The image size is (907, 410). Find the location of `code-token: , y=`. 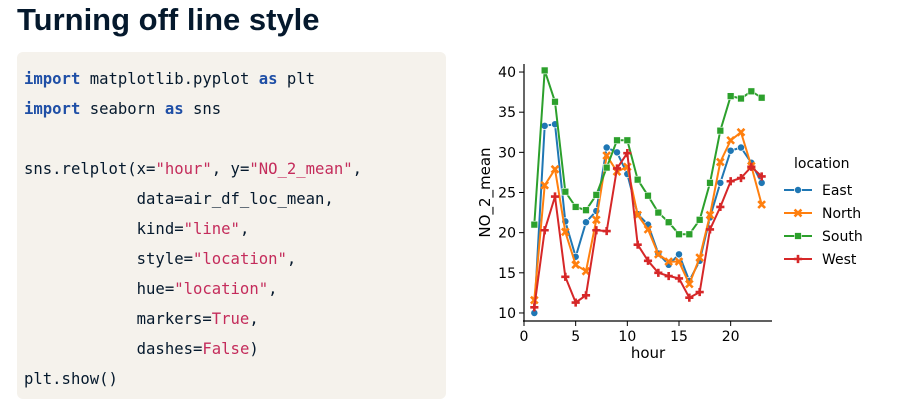

code-token: , y= is located at coordinates (230, 169).